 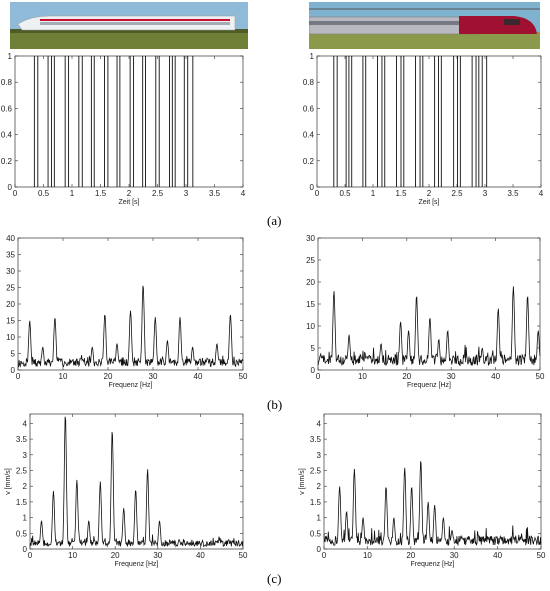 I want to click on chart-a-left: 0 0.5 1 1.5 2 2.5 3 3.5 4 0 0.2 0.4 0.6 0.8 1 Zeit [s], so click(x=123, y=129).